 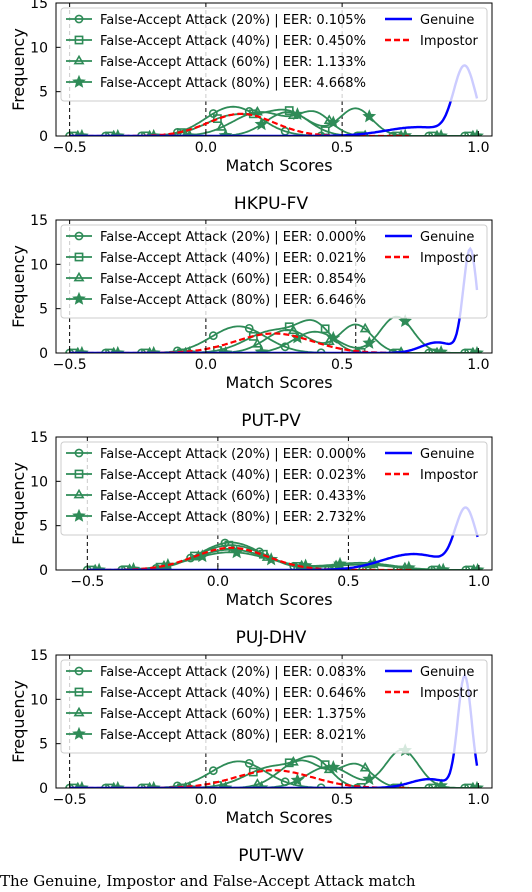 I want to click on legend-entry-label: False-Accept Attack (40%) | EER: 0.023%, so click(x=233, y=475).